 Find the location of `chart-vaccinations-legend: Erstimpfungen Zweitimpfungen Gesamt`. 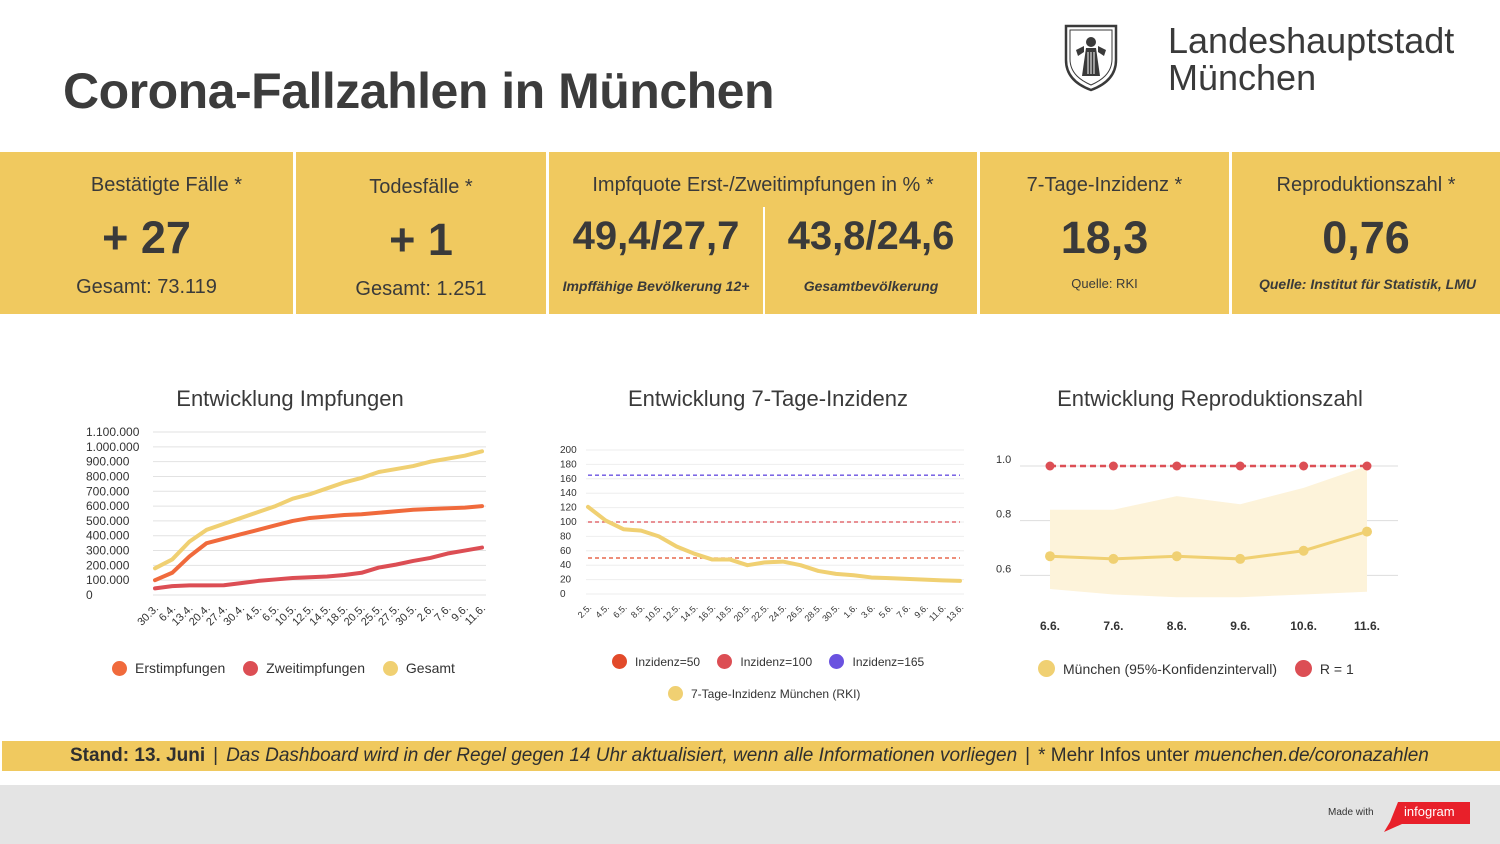

chart-vaccinations-legend: Erstimpfungen Zweitimpfungen Gesamt is located at coordinates (290, 669).